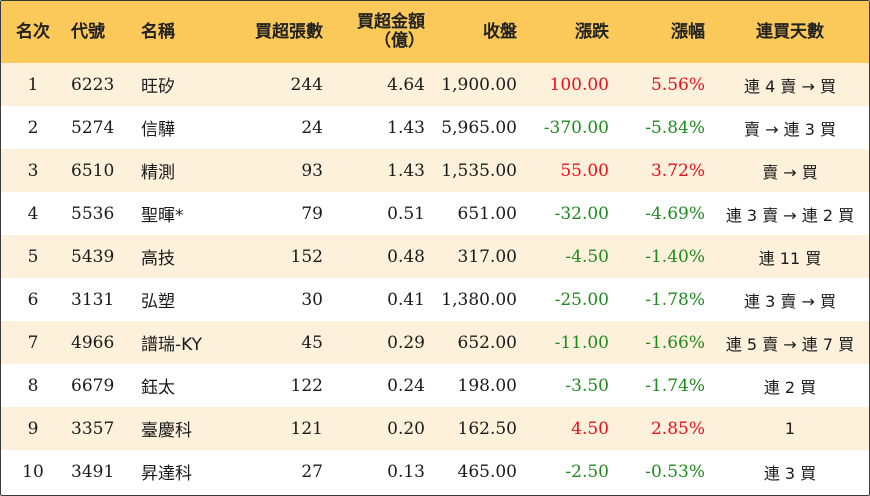 The height and width of the screenshot is (496, 870). Describe the element at coordinates (435, 471) in the screenshot. I see `table-row: 10 3491 昇達科 27 0.13 465.00 -2.50 -0.53% 連 3 買` at that location.